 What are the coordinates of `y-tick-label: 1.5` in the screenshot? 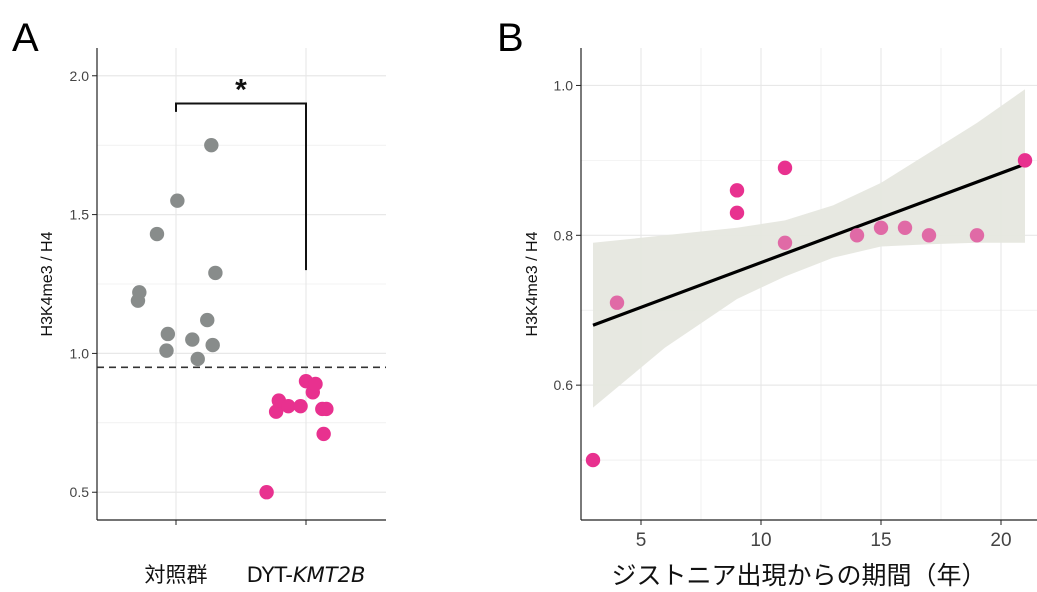 It's located at (80, 215).